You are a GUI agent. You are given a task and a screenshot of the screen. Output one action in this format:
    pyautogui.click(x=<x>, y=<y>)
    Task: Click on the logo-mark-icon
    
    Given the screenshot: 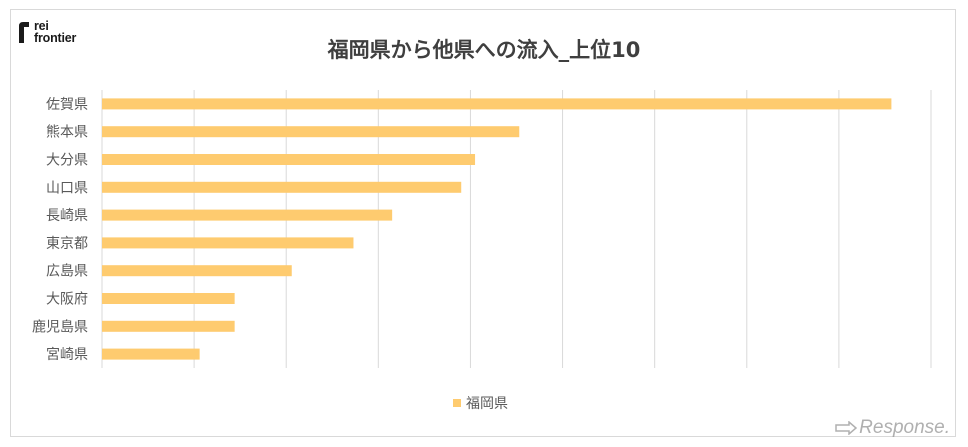 What is the action you would take?
    pyautogui.click(x=24, y=32)
    